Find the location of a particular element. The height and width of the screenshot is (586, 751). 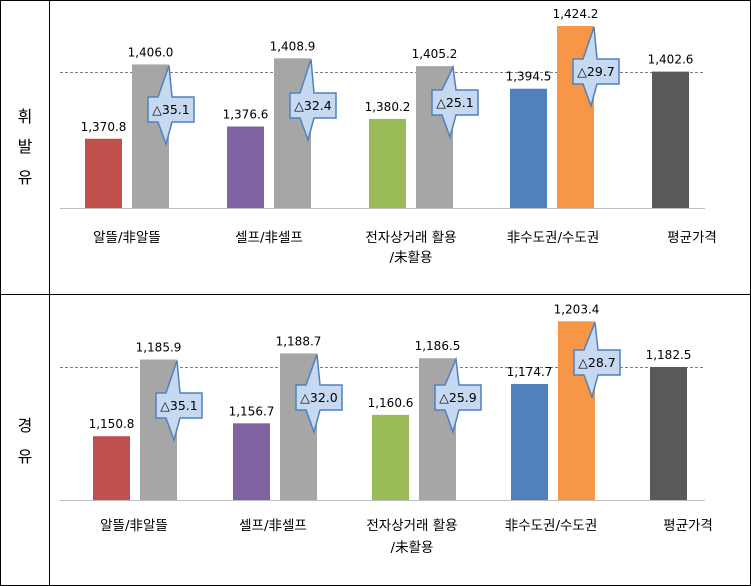

data-label: 1,376.6 is located at coordinates (246, 115).